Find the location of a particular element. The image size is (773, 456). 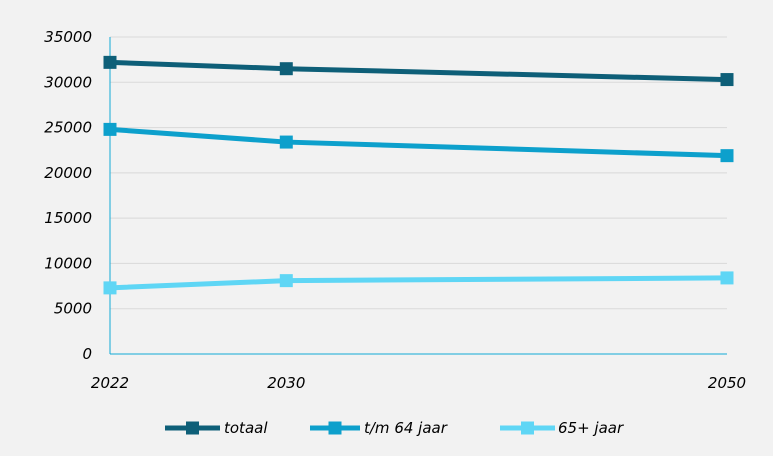

y-tick-label: 15000 is located at coordinates (68, 218).